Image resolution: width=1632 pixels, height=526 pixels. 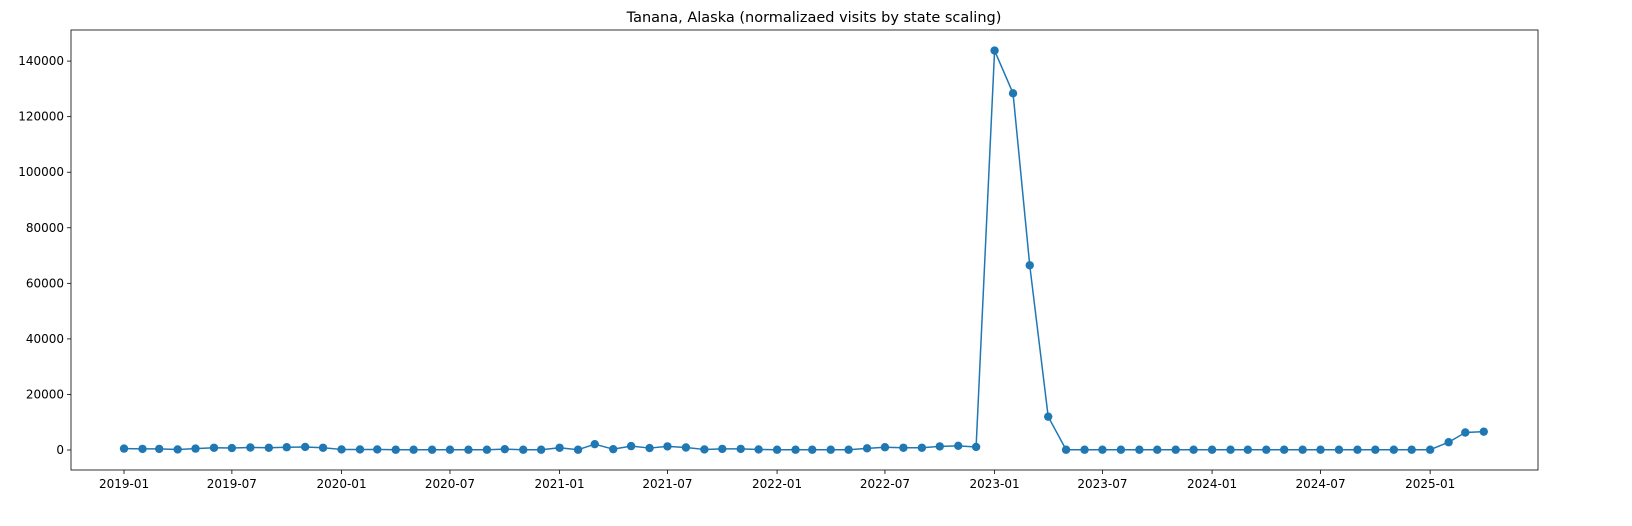 I want to click on x-tick-label: 2020-07, so click(x=450, y=484).